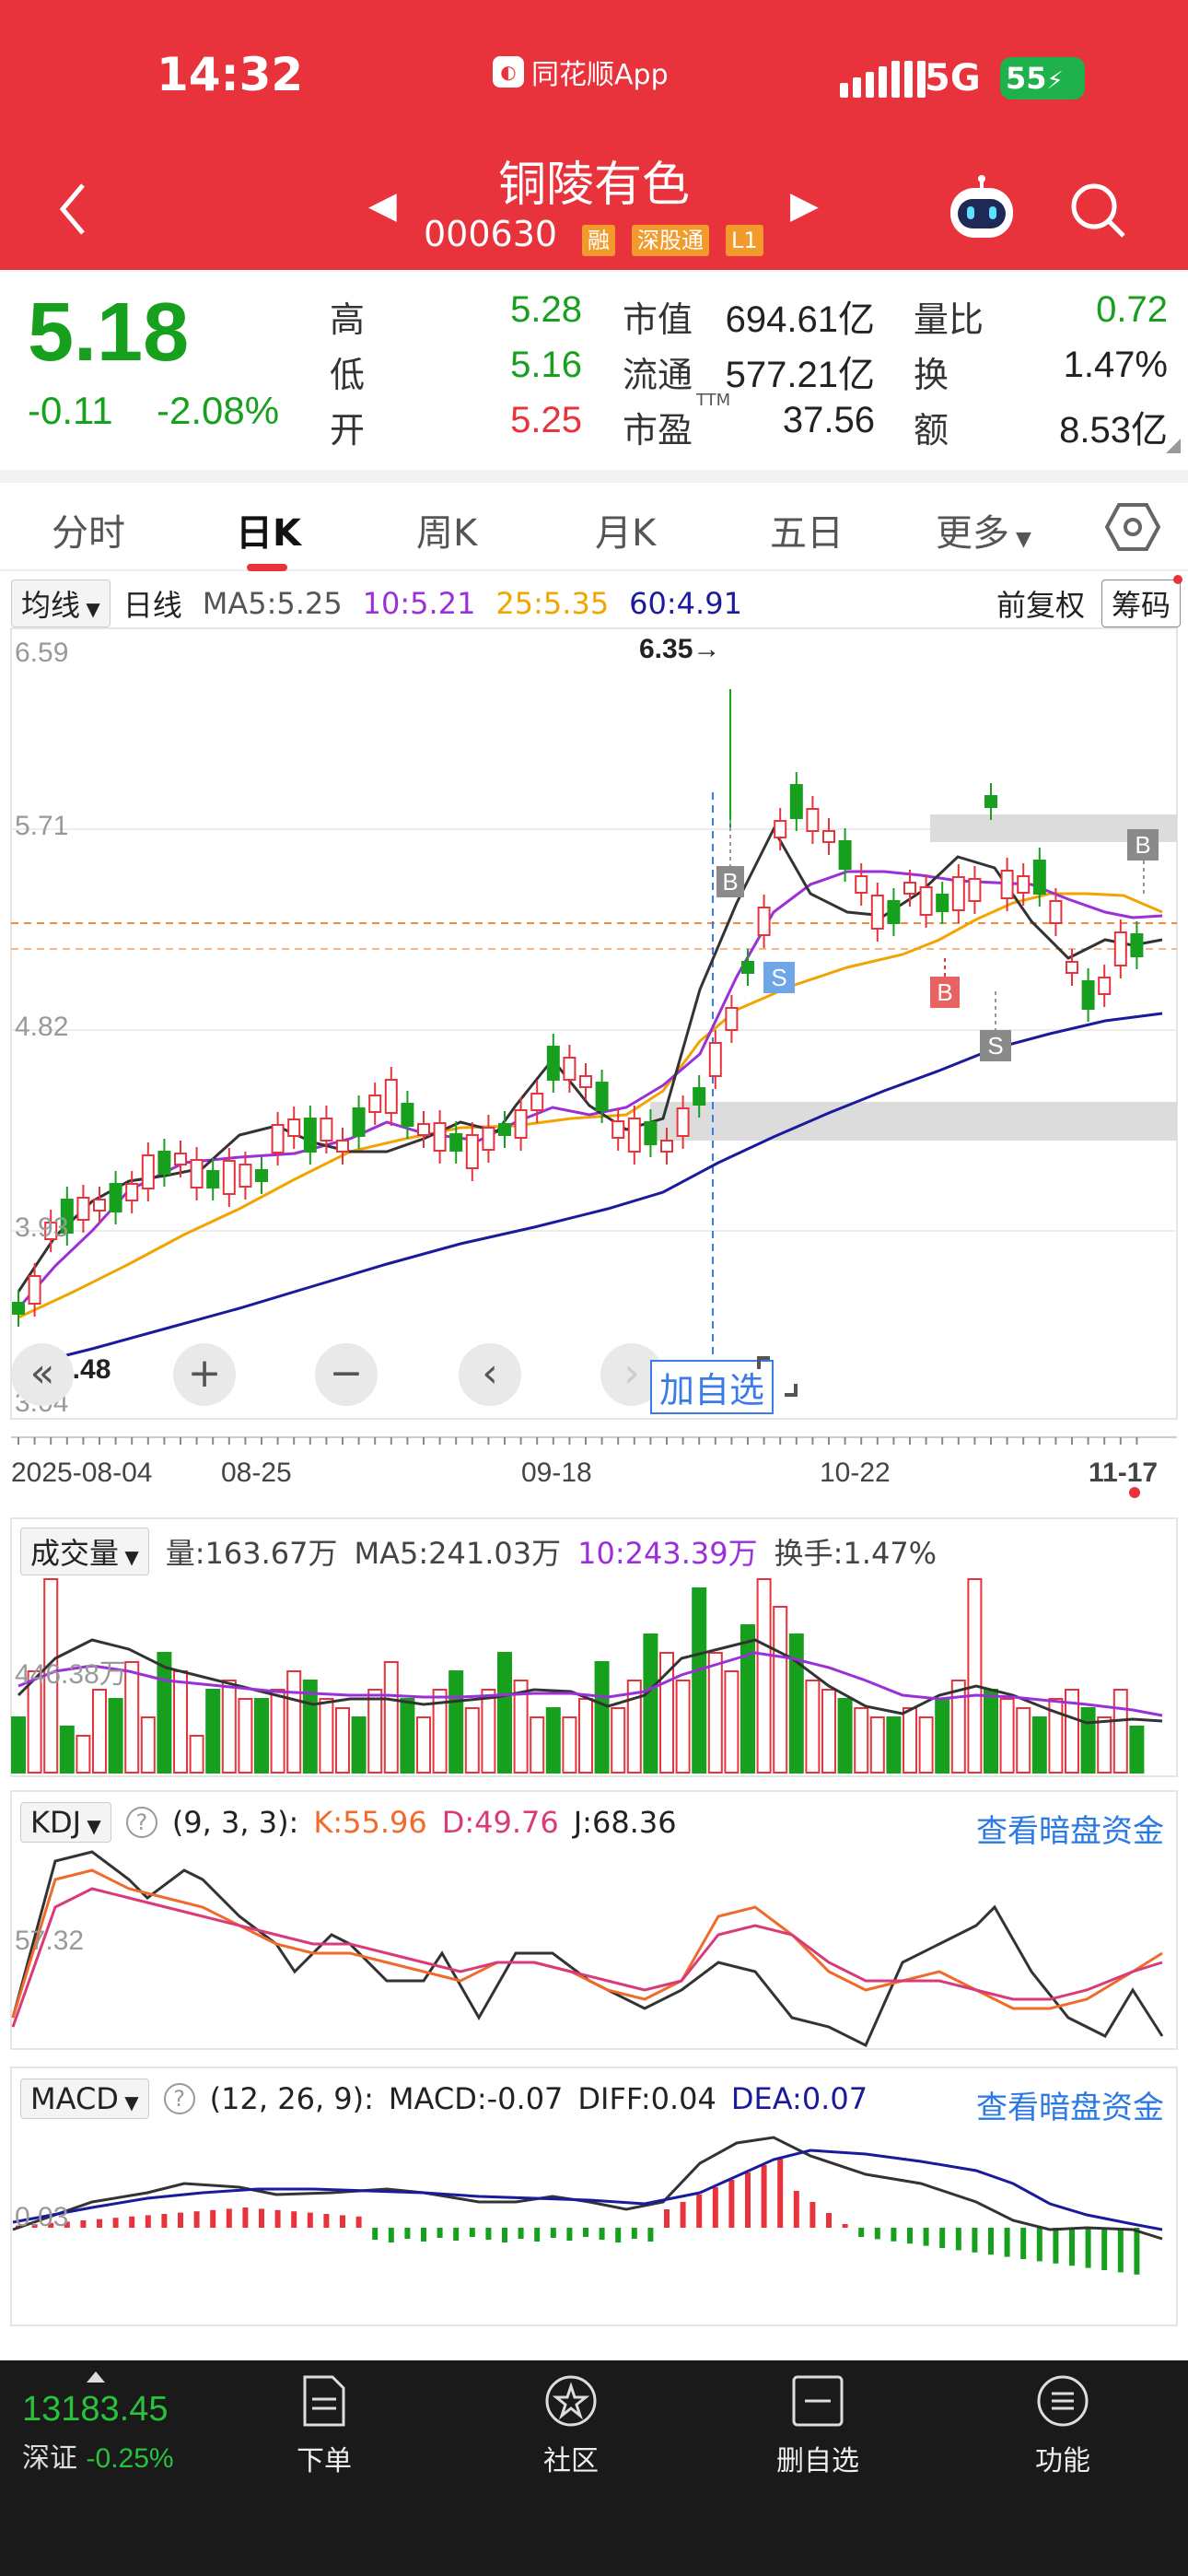  What do you see at coordinates (804, 205) in the screenshot?
I see `next-stock-icon: ▶` at bounding box center [804, 205].